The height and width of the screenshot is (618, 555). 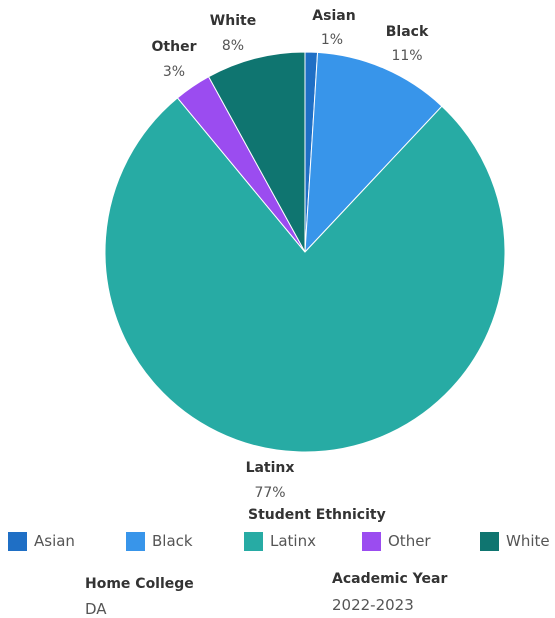 I want to click on slice-label-other-value: 3%, so click(x=174, y=72).